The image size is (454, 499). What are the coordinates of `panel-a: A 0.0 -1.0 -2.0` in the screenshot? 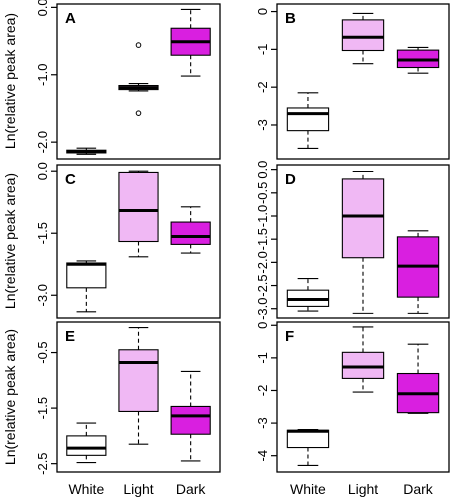 It's located at (128, 80).